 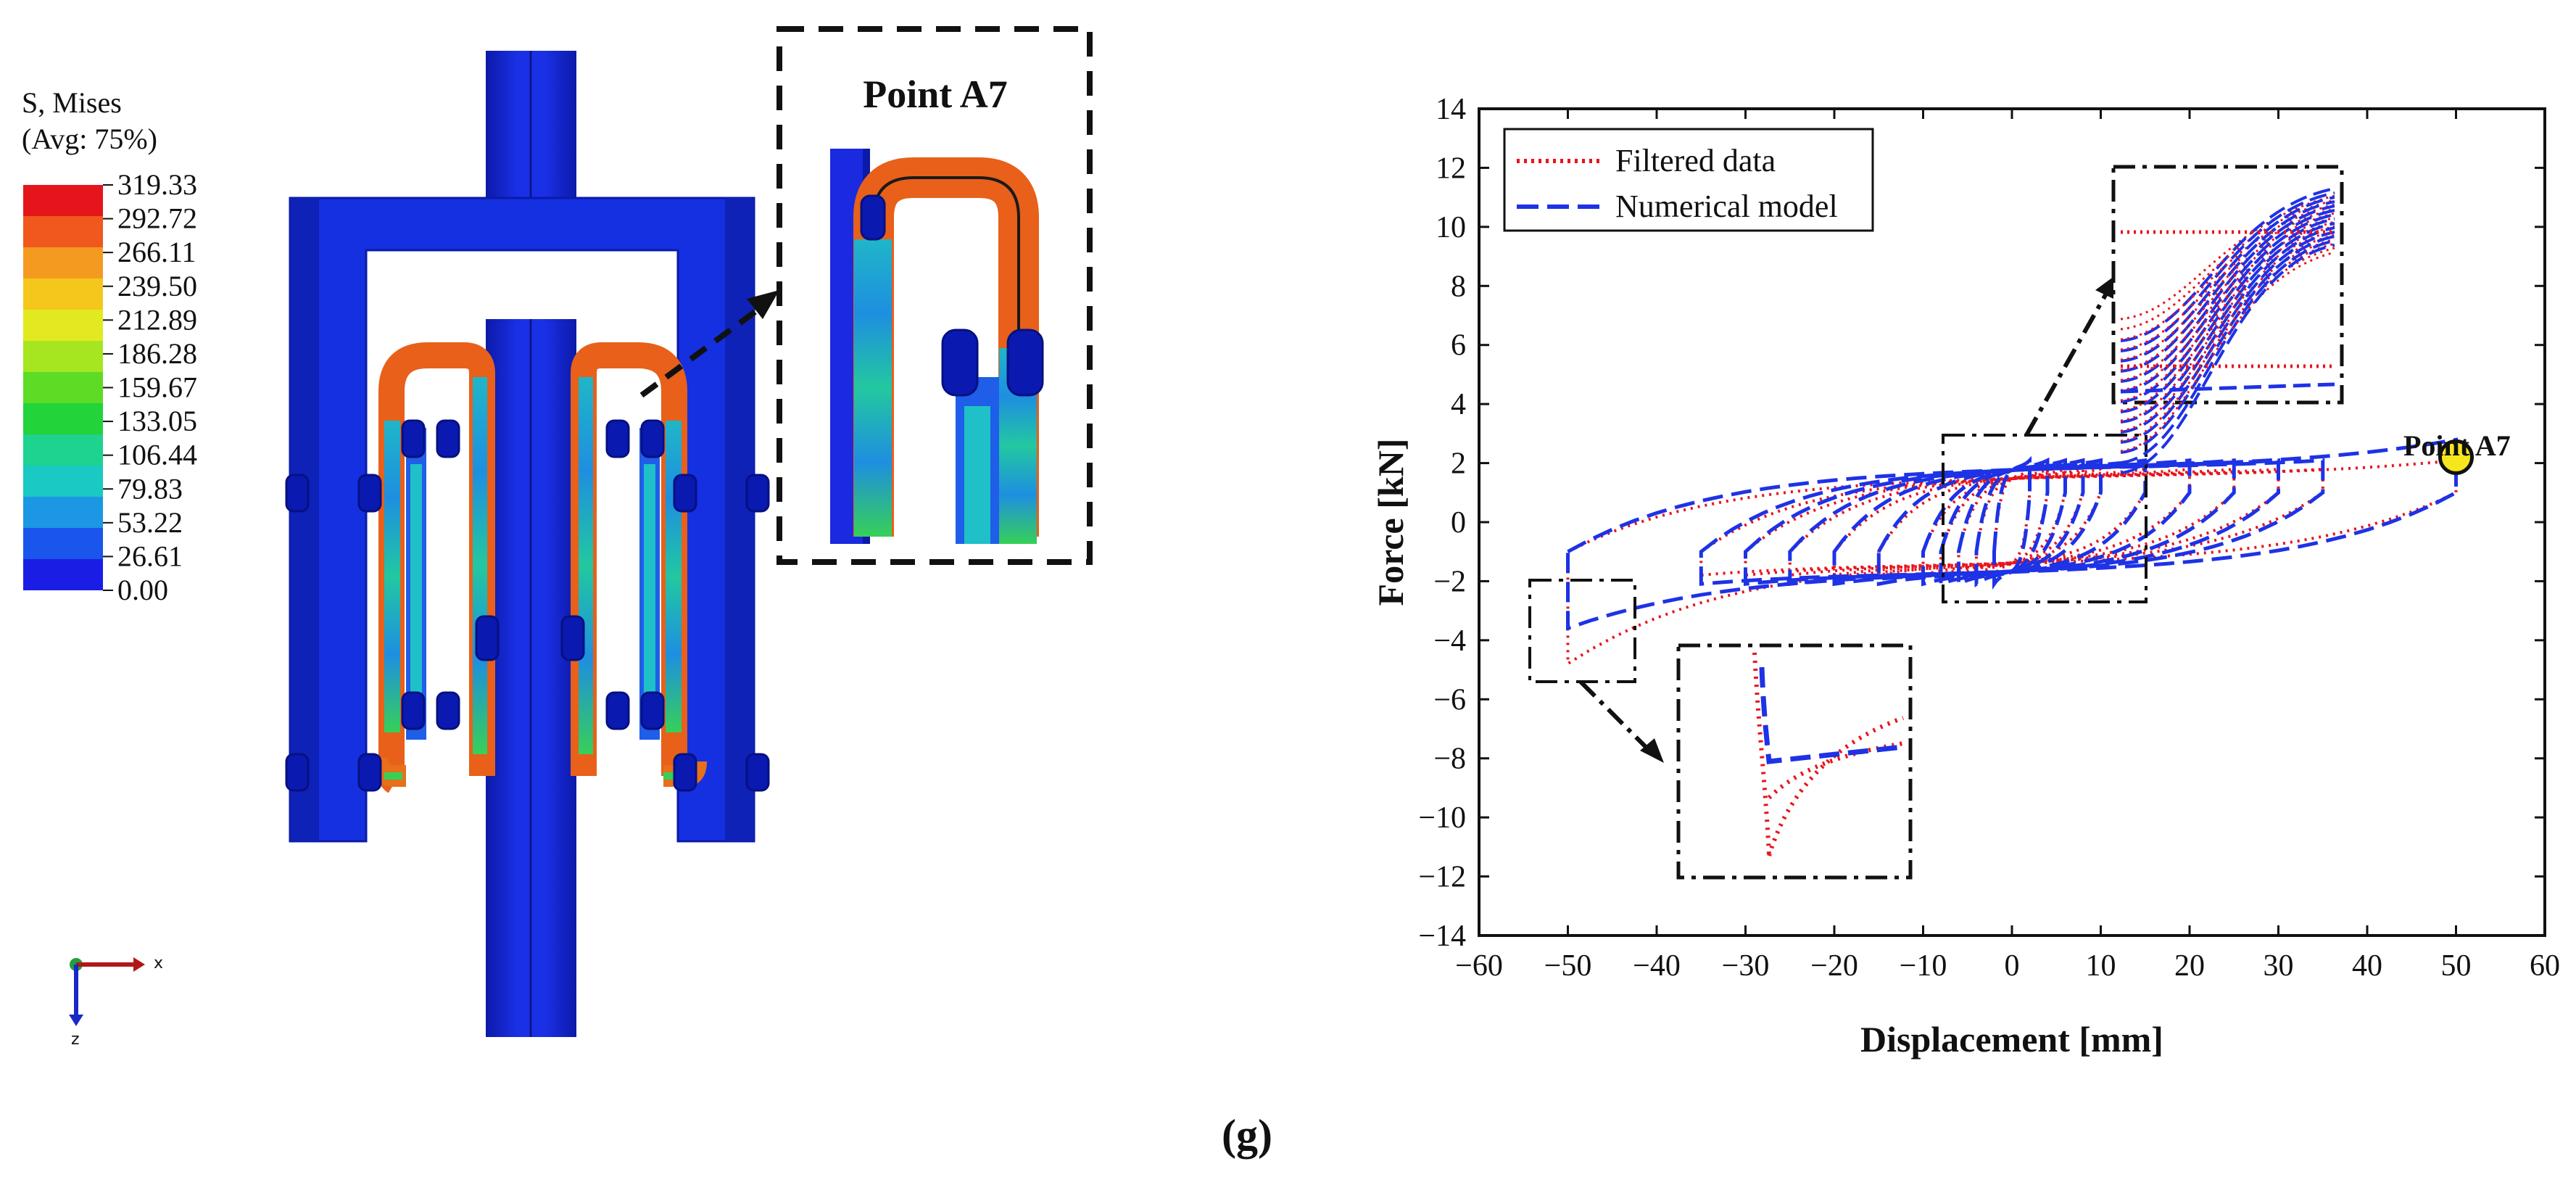 I want to click on y-tick-label: 8, so click(x=1458, y=286).